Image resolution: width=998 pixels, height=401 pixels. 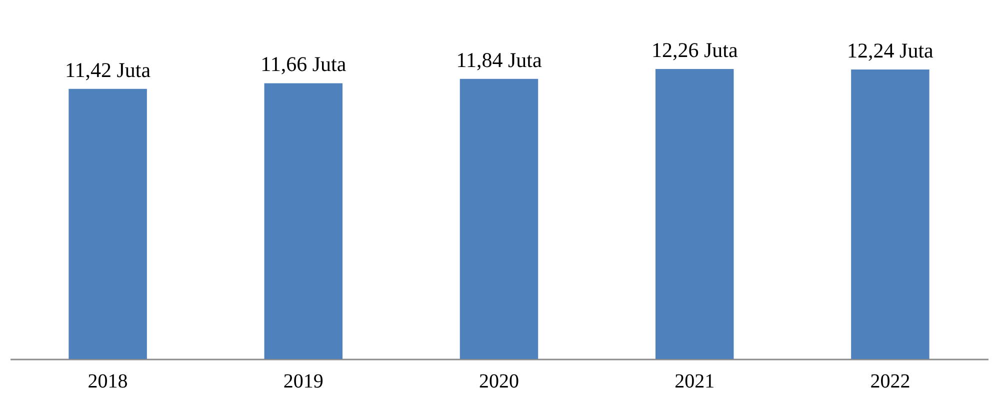 What do you see at coordinates (108, 381) in the screenshot?
I see `x-tick-label: 2018` at bounding box center [108, 381].